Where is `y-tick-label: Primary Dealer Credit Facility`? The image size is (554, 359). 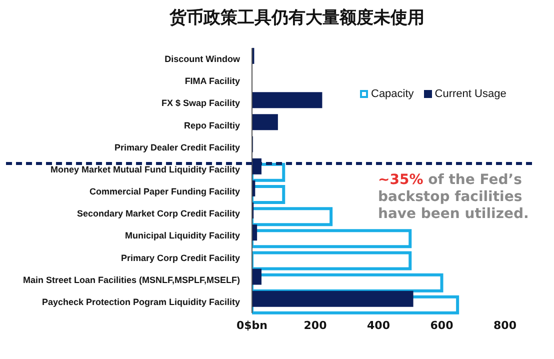 y-tick-label: Primary Dealer Credit Facility is located at coordinates (177, 147).